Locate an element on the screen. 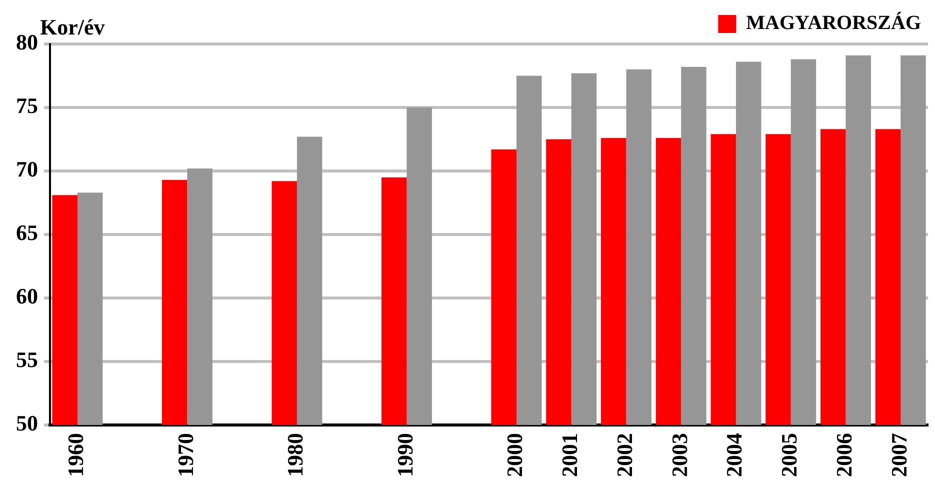  x-tick-label: 1960 is located at coordinates (75, 455).